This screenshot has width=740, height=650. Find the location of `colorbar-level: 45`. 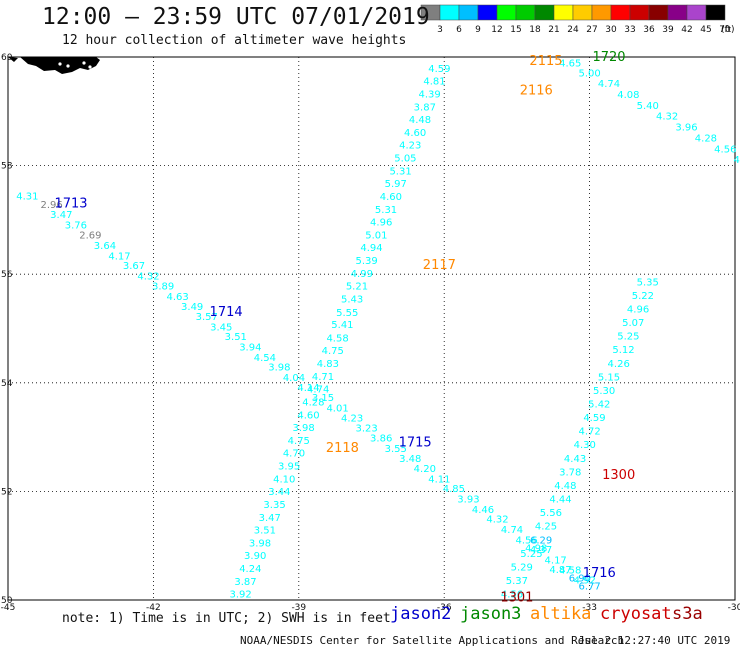

colorbar-level: 45 is located at coordinates (705, 30).